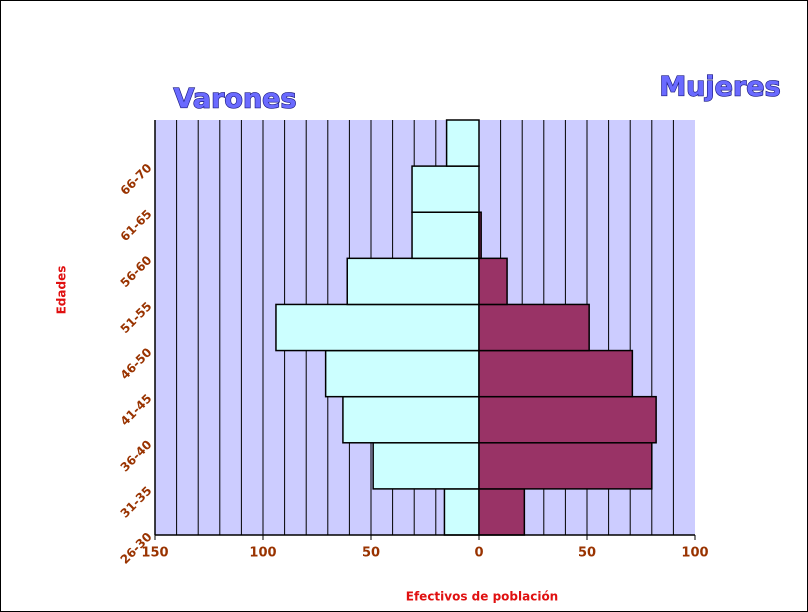  Describe the element at coordinates (482, 597) in the screenshot. I see `x-axis-label: Efectivos de población` at that location.